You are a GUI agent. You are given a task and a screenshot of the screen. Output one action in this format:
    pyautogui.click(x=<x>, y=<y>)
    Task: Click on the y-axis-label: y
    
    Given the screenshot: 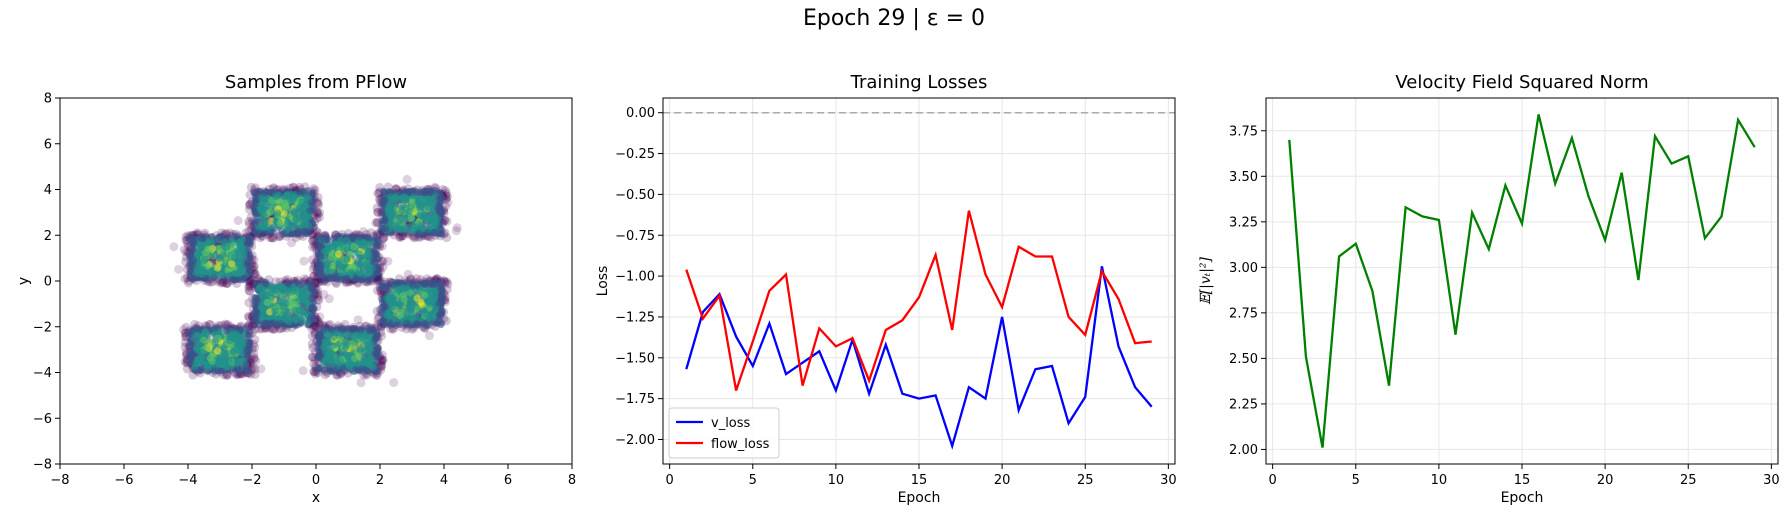 What is the action you would take?
    pyautogui.click(x=24, y=281)
    